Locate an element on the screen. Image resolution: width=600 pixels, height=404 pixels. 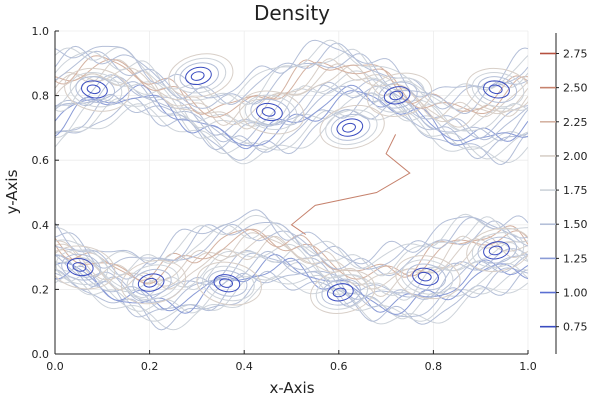
colorbar-tick-label-1: 1.00 is located at coordinates (575, 293).